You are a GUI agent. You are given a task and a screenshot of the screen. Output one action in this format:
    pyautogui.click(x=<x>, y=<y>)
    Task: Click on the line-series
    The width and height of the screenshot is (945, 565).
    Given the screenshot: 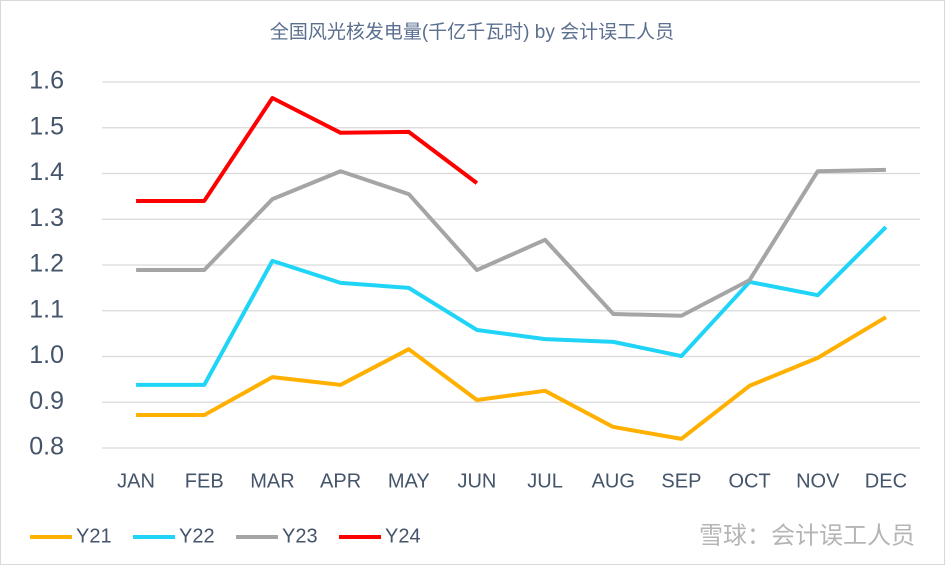 What is the action you would take?
    pyautogui.click(x=307, y=149)
    